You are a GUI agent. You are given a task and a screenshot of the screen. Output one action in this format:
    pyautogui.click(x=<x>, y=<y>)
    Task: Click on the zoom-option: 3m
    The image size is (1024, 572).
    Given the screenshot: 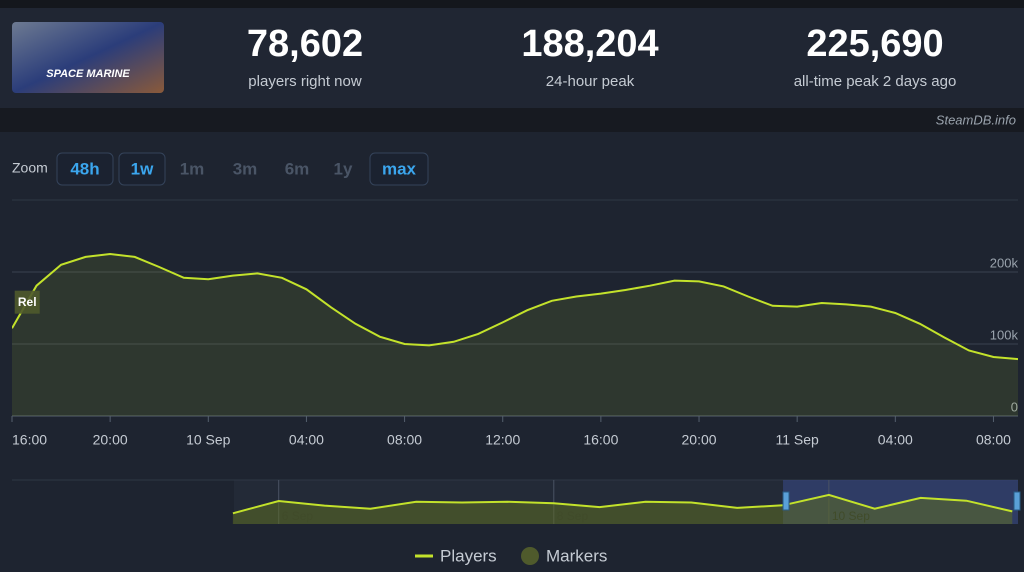 What is the action you would take?
    pyautogui.click(x=245, y=168)
    